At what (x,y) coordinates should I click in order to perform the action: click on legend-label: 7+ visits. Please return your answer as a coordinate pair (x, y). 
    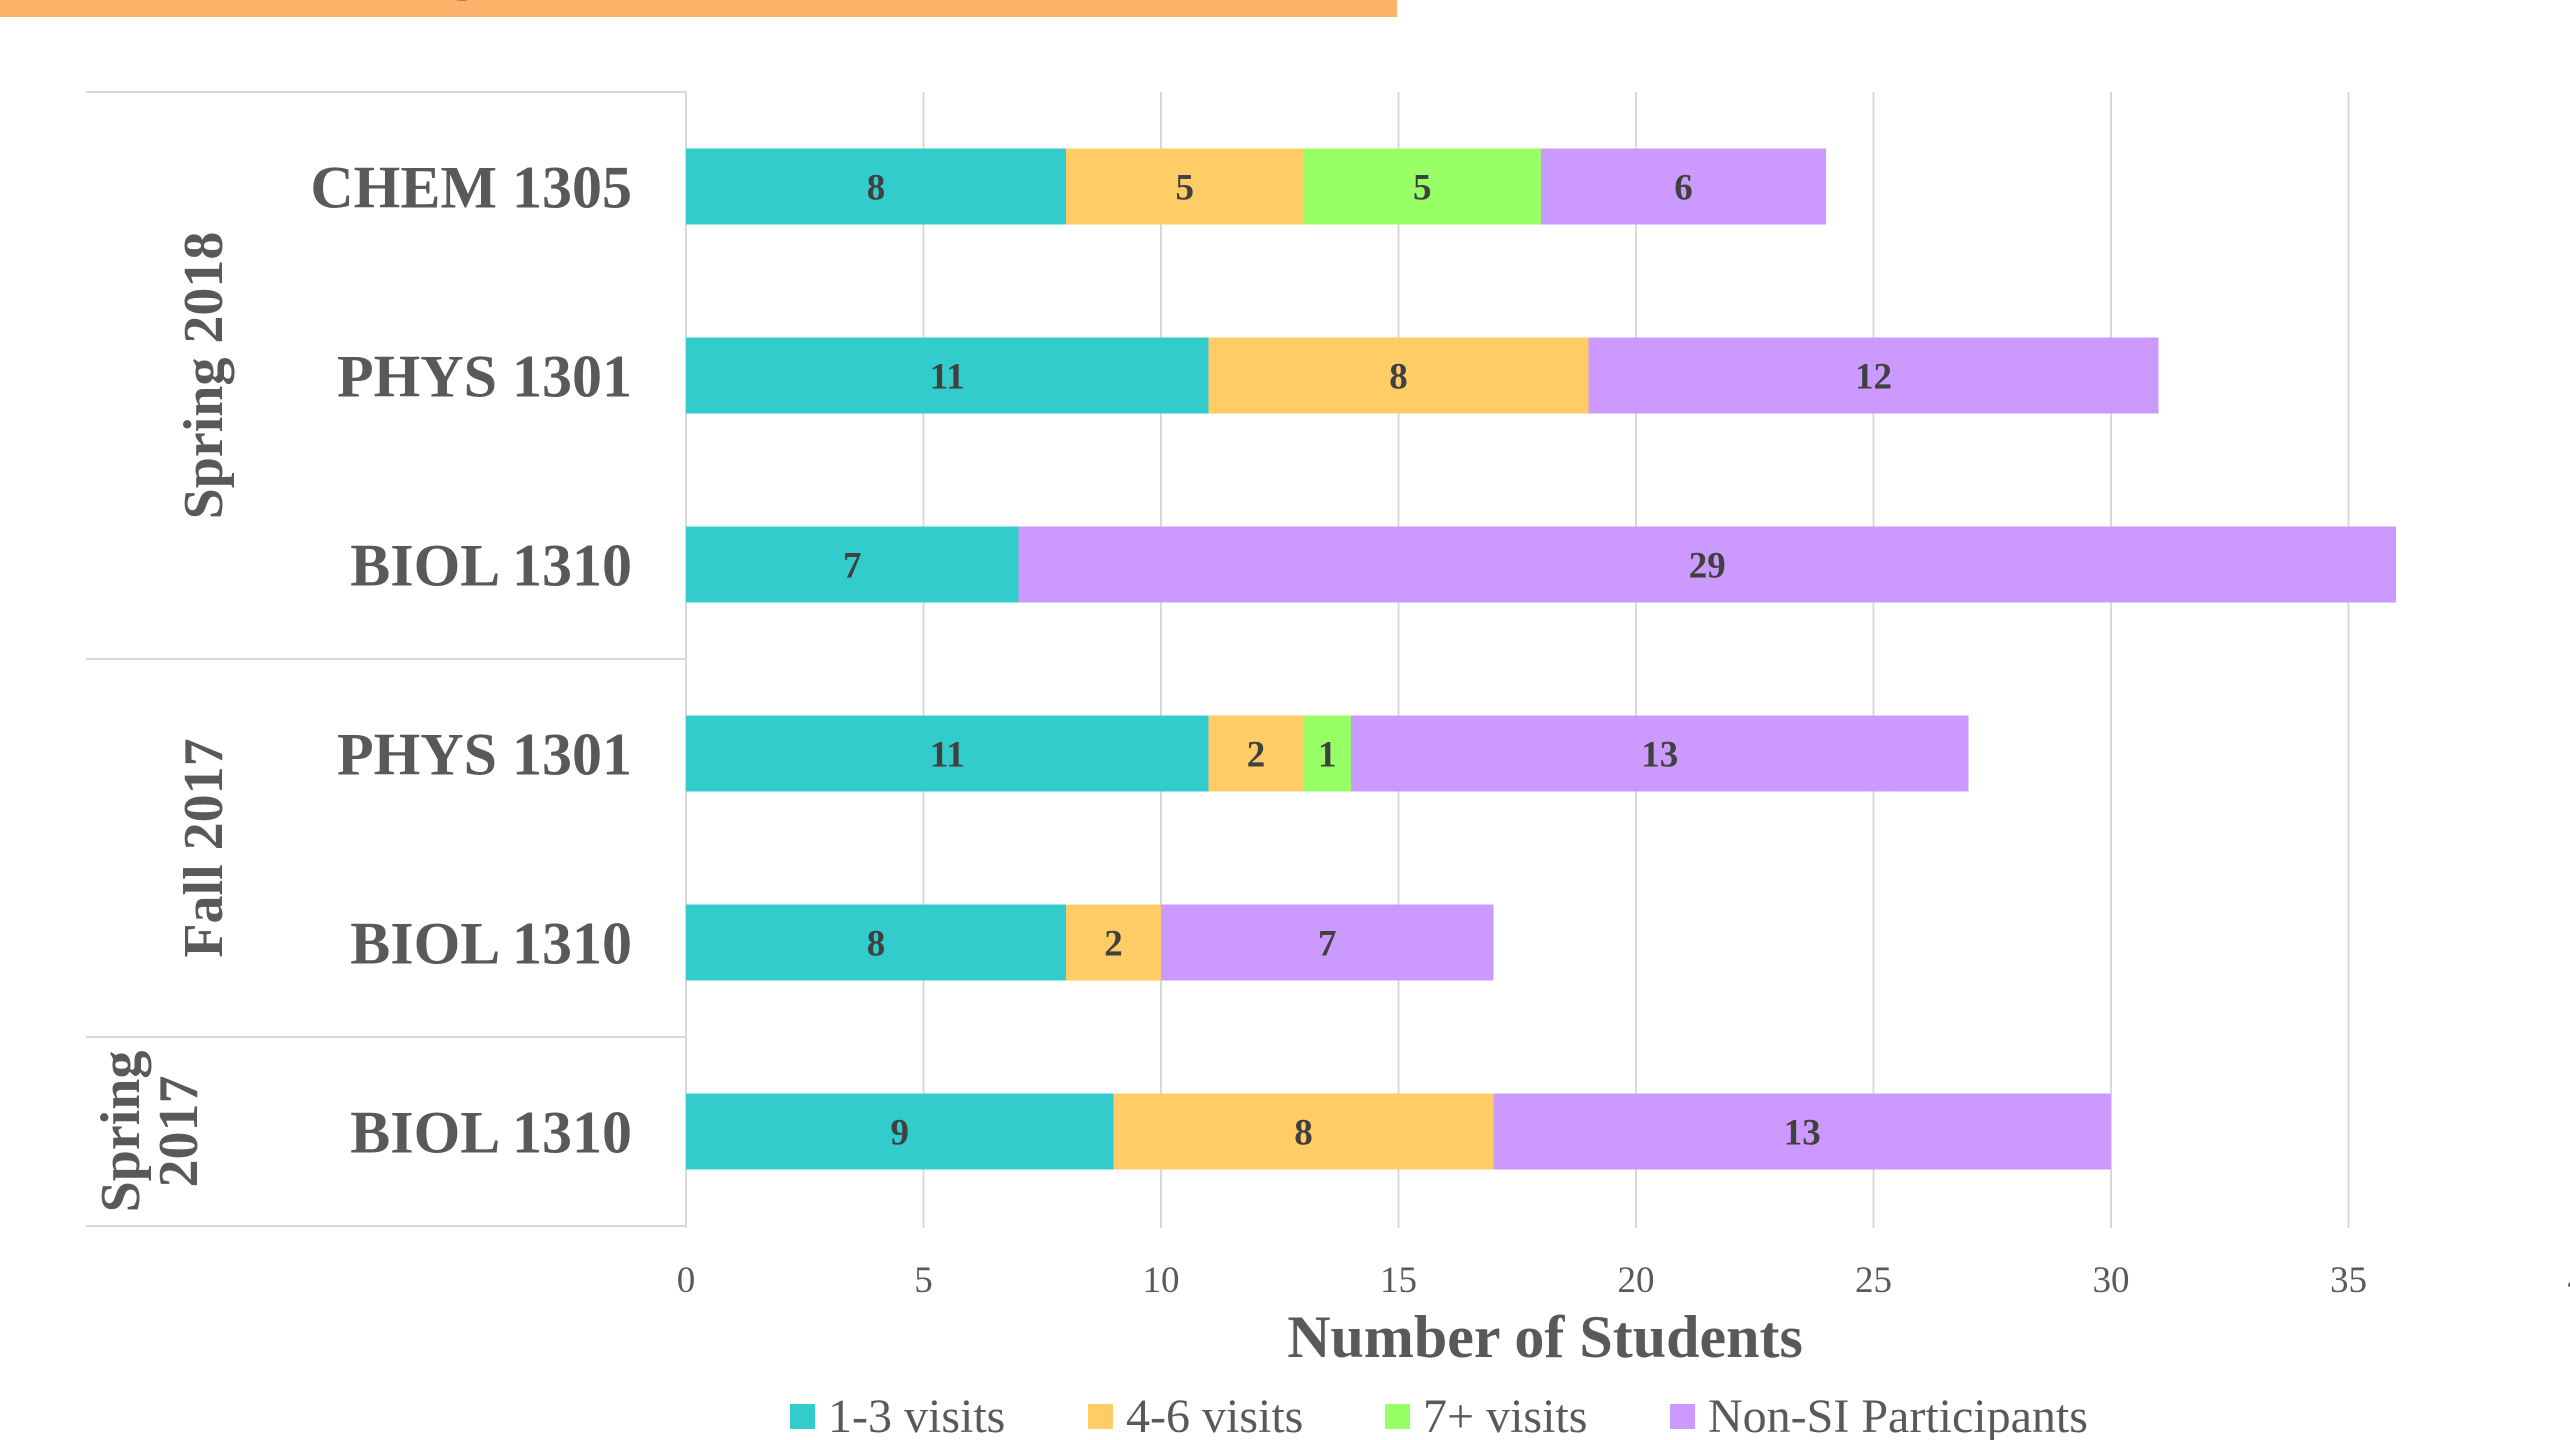
    Looking at the image, I should click on (1505, 1415).